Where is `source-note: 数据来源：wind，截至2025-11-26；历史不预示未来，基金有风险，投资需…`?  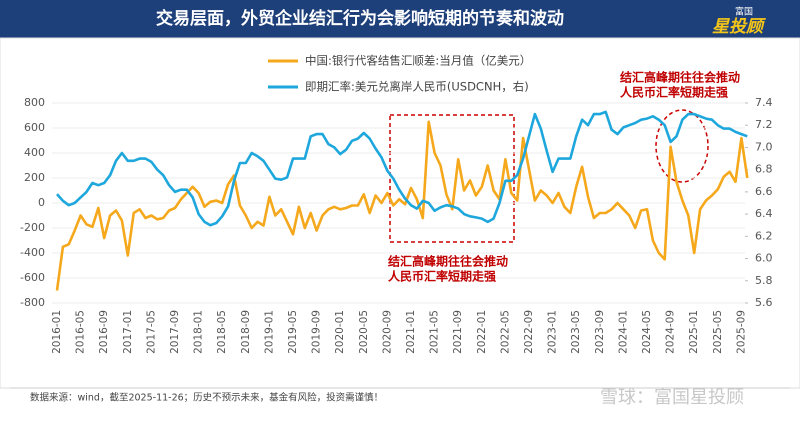 source-note: 数据来源：wind，截至2025-11-26；历史不预示未来，基金有风险，投资需… is located at coordinates (206, 398).